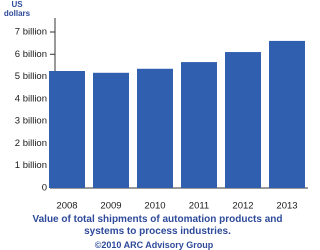 Image resolution: width=320 pixels, height=250 pixels. I want to click on x-tick-label: 2010, so click(154, 206).